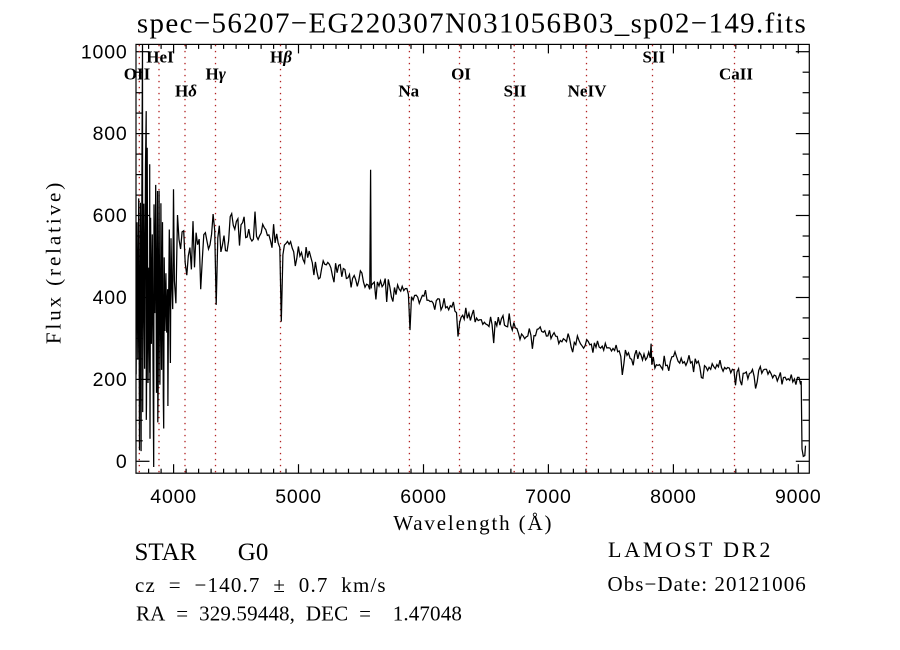 This screenshot has height=650, width=900. What do you see at coordinates (186, 91) in the screenshot?
I see `svg-text: Hδ` at bounding box center [186, 91].